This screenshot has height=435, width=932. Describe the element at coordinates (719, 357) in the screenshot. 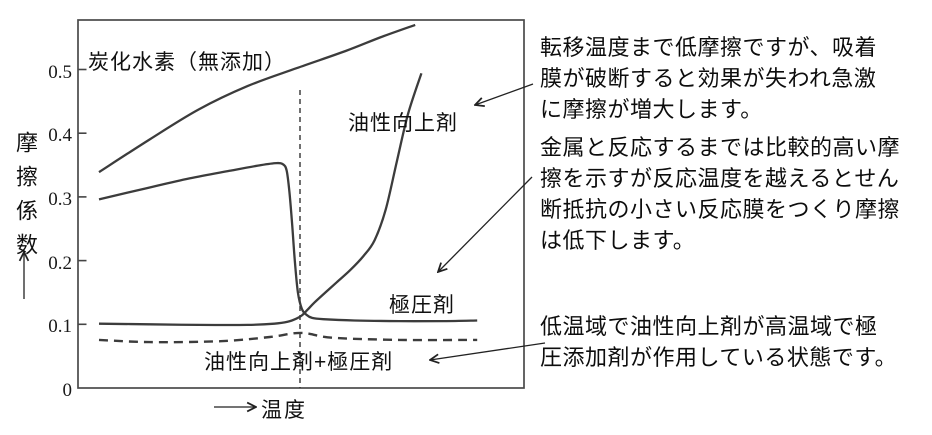

I see `annotation-line: 圧添加剤が作用している状態です。` at that location.